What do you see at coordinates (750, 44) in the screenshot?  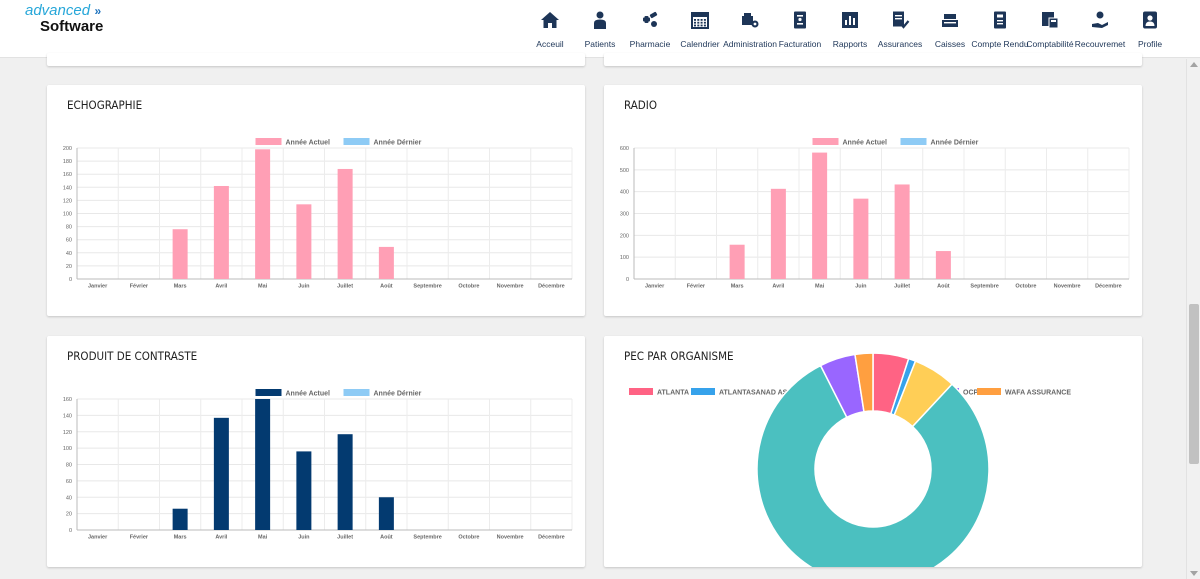 I see `nav-label: Administration` at bounding box center [750, 44].